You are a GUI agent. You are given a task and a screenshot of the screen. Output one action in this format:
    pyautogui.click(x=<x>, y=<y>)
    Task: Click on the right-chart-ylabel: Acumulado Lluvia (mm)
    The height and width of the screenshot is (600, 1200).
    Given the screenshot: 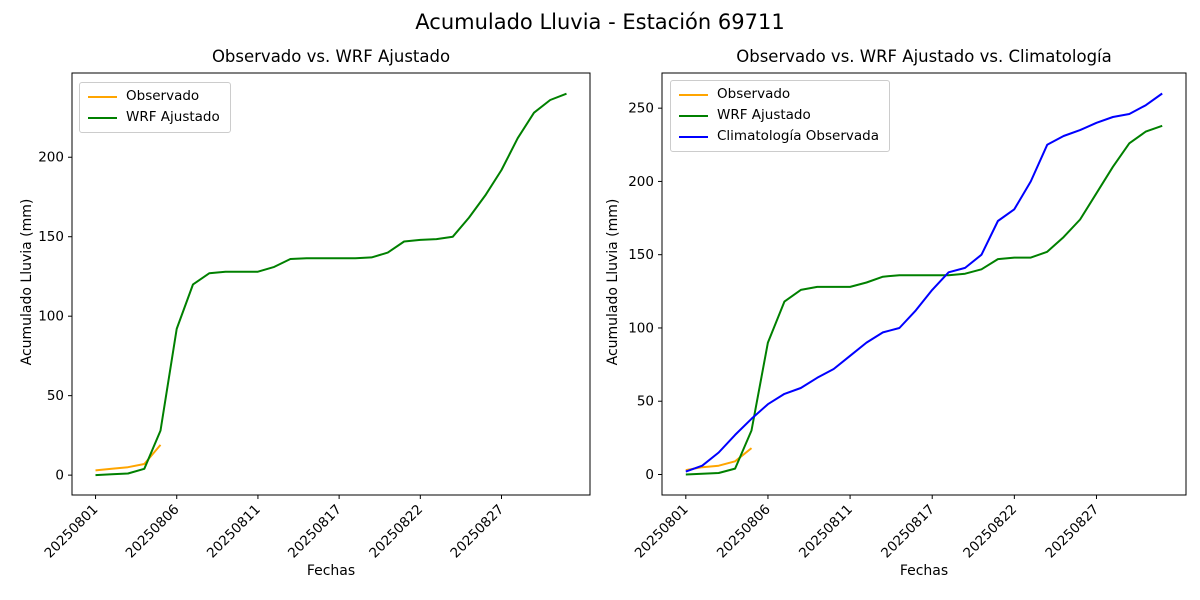 What is the action you would take?
    pyautogui.click(x=613, y=282)
    